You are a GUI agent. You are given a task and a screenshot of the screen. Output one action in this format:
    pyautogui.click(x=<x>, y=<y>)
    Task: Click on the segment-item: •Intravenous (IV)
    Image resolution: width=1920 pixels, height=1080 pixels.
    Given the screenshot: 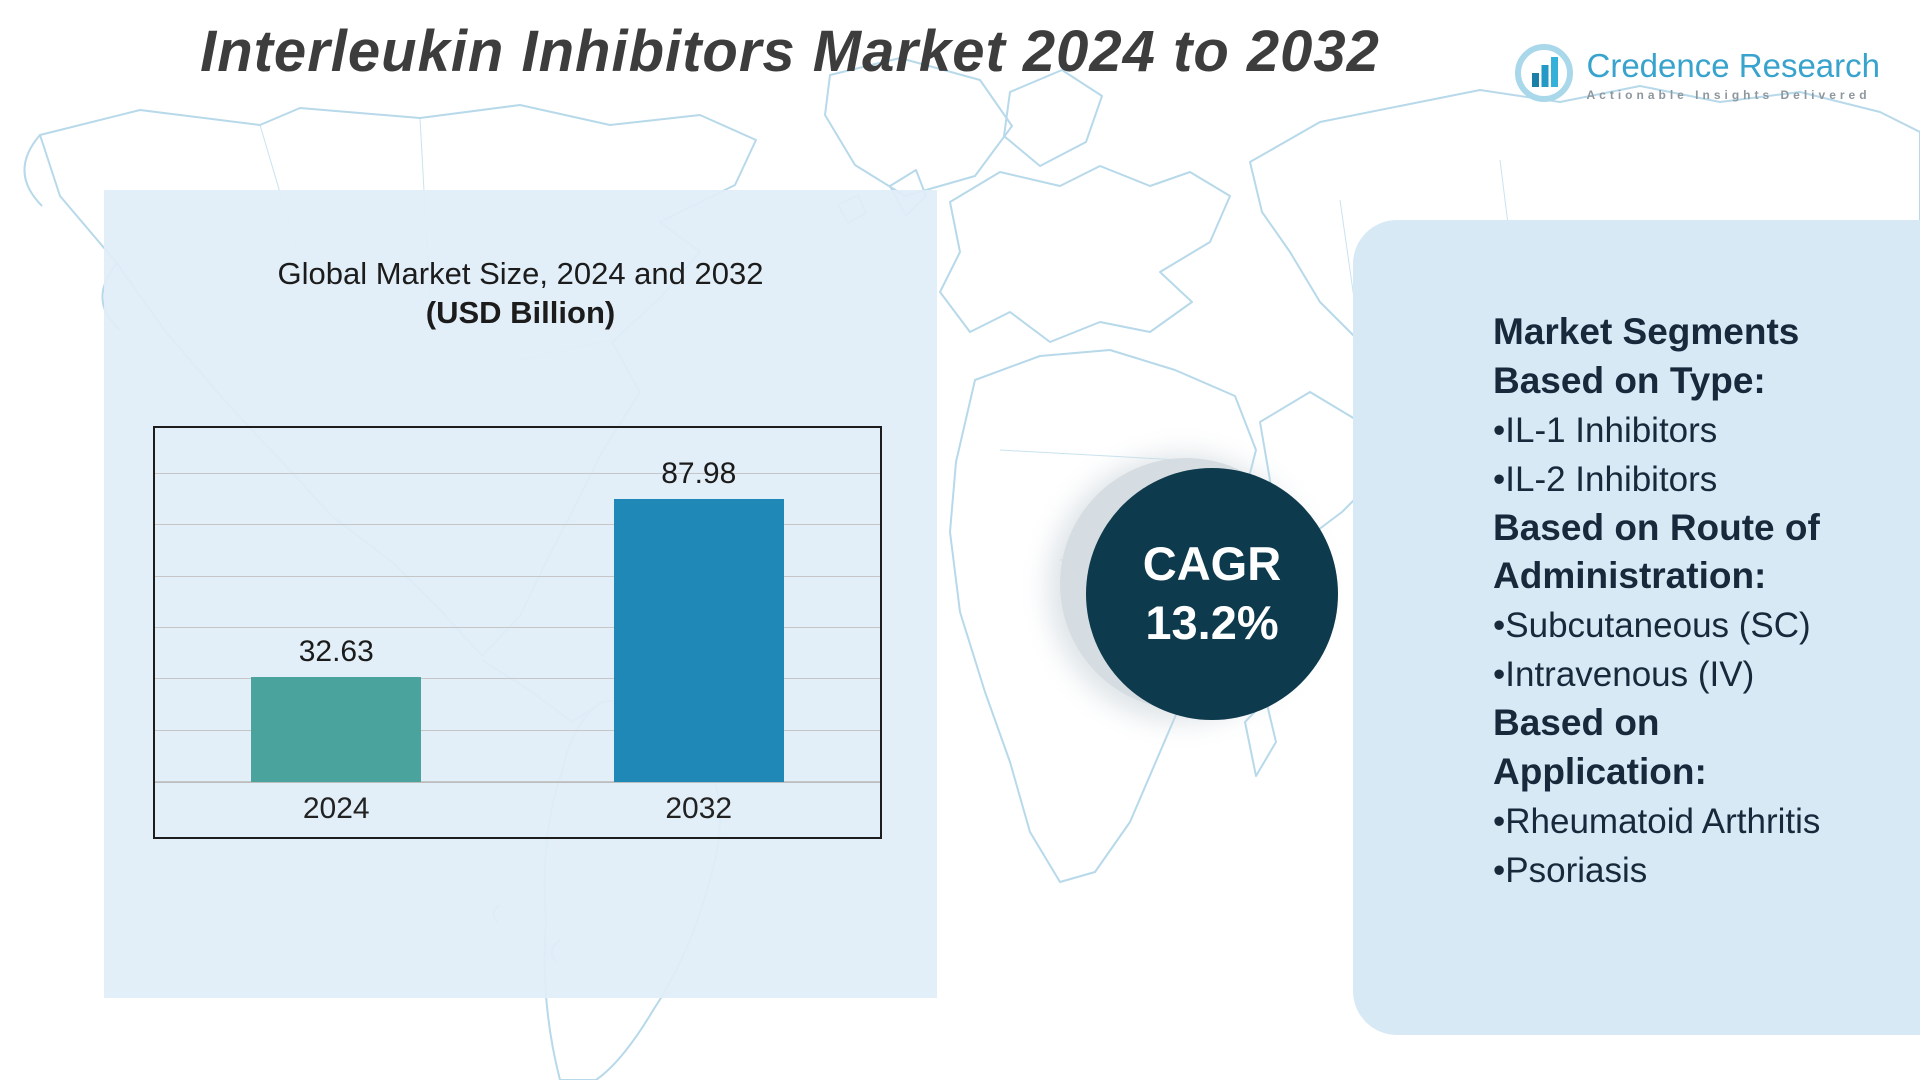 What is the action you would take?
    pyautogui.click(x=1624, y=675)
    